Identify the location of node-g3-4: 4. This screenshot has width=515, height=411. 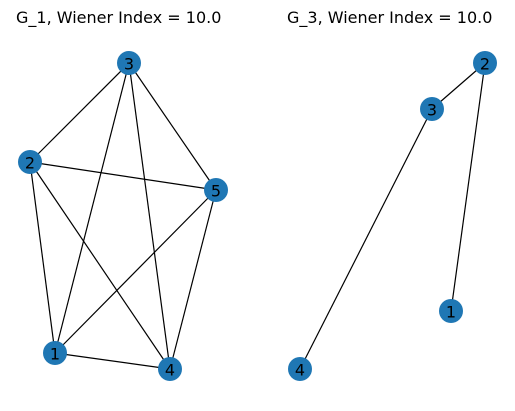
(300, 369).